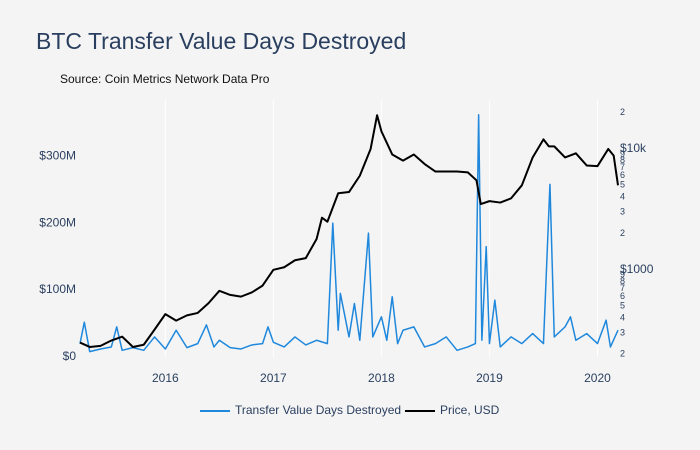  Describe the element at coordinates (57, 222) in the screenshot. I see `y-tick-label: $200M` at that location.